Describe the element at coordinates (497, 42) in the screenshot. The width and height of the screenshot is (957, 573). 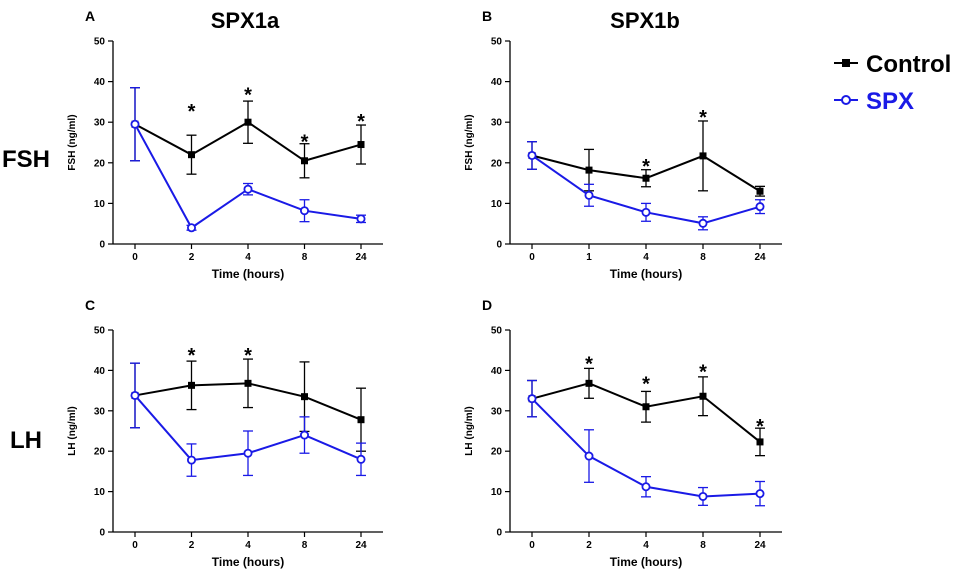
I see `y-tick-label-b: 50` at that location.